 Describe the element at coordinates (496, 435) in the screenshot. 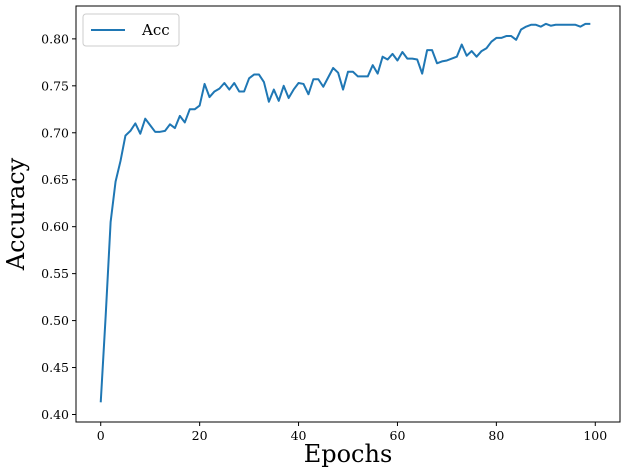

I see `x-tick-label: 80` at that location.